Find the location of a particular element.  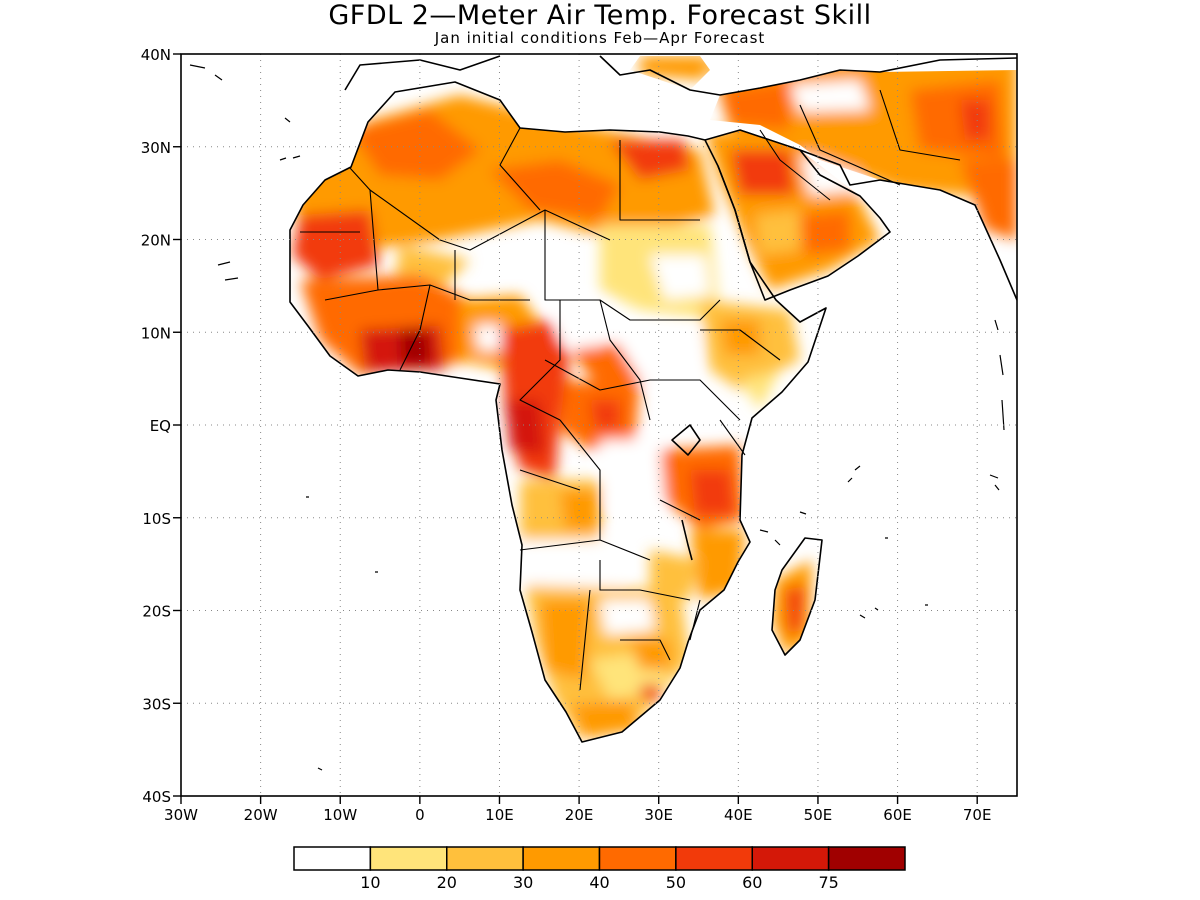

legend-level-label: 10 is located at coordinates (370, 882).